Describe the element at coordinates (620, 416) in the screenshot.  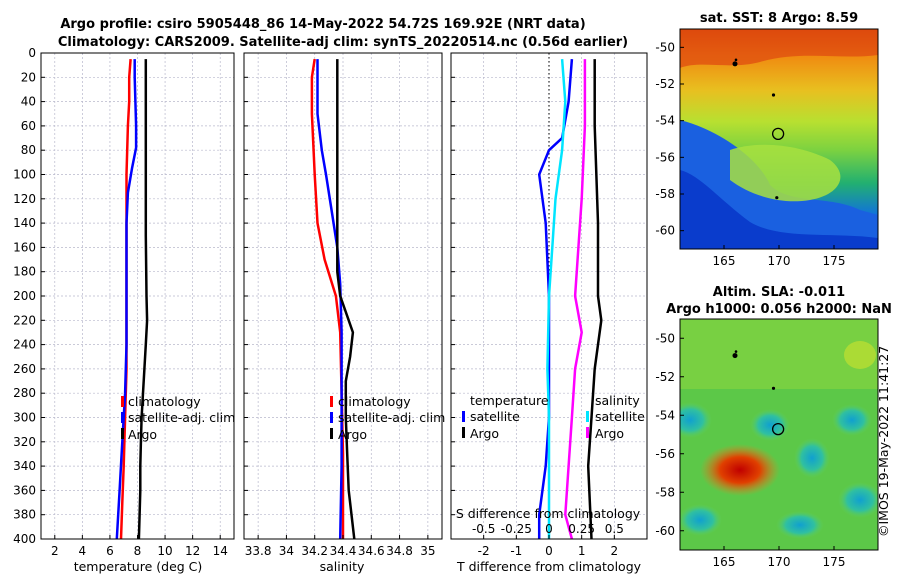
I see `legend-s-satellite-label: satellite` at that location.